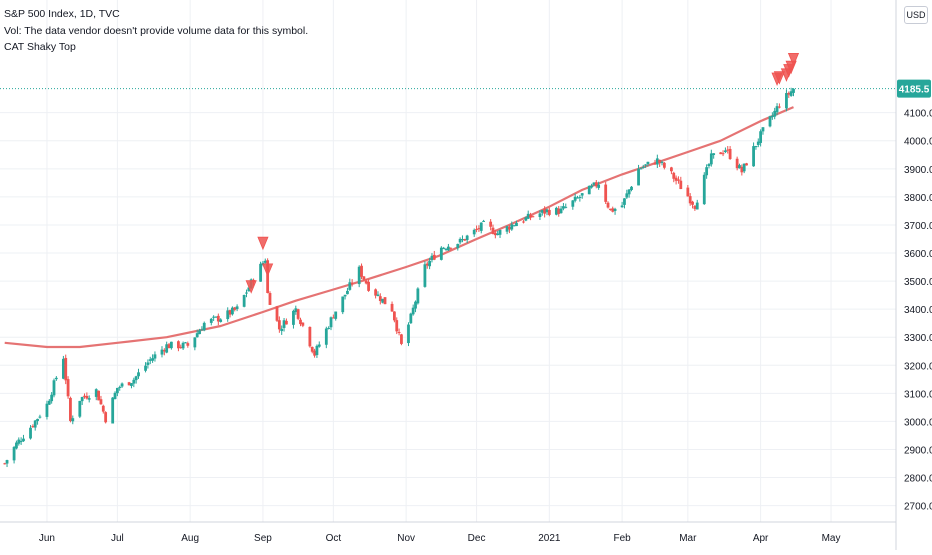 This screenshot has width=932, height=555. Describe the element at coordinates (40, 47) in the screenshot. I see `indicator-name: CAT Shaky Top` at that location.